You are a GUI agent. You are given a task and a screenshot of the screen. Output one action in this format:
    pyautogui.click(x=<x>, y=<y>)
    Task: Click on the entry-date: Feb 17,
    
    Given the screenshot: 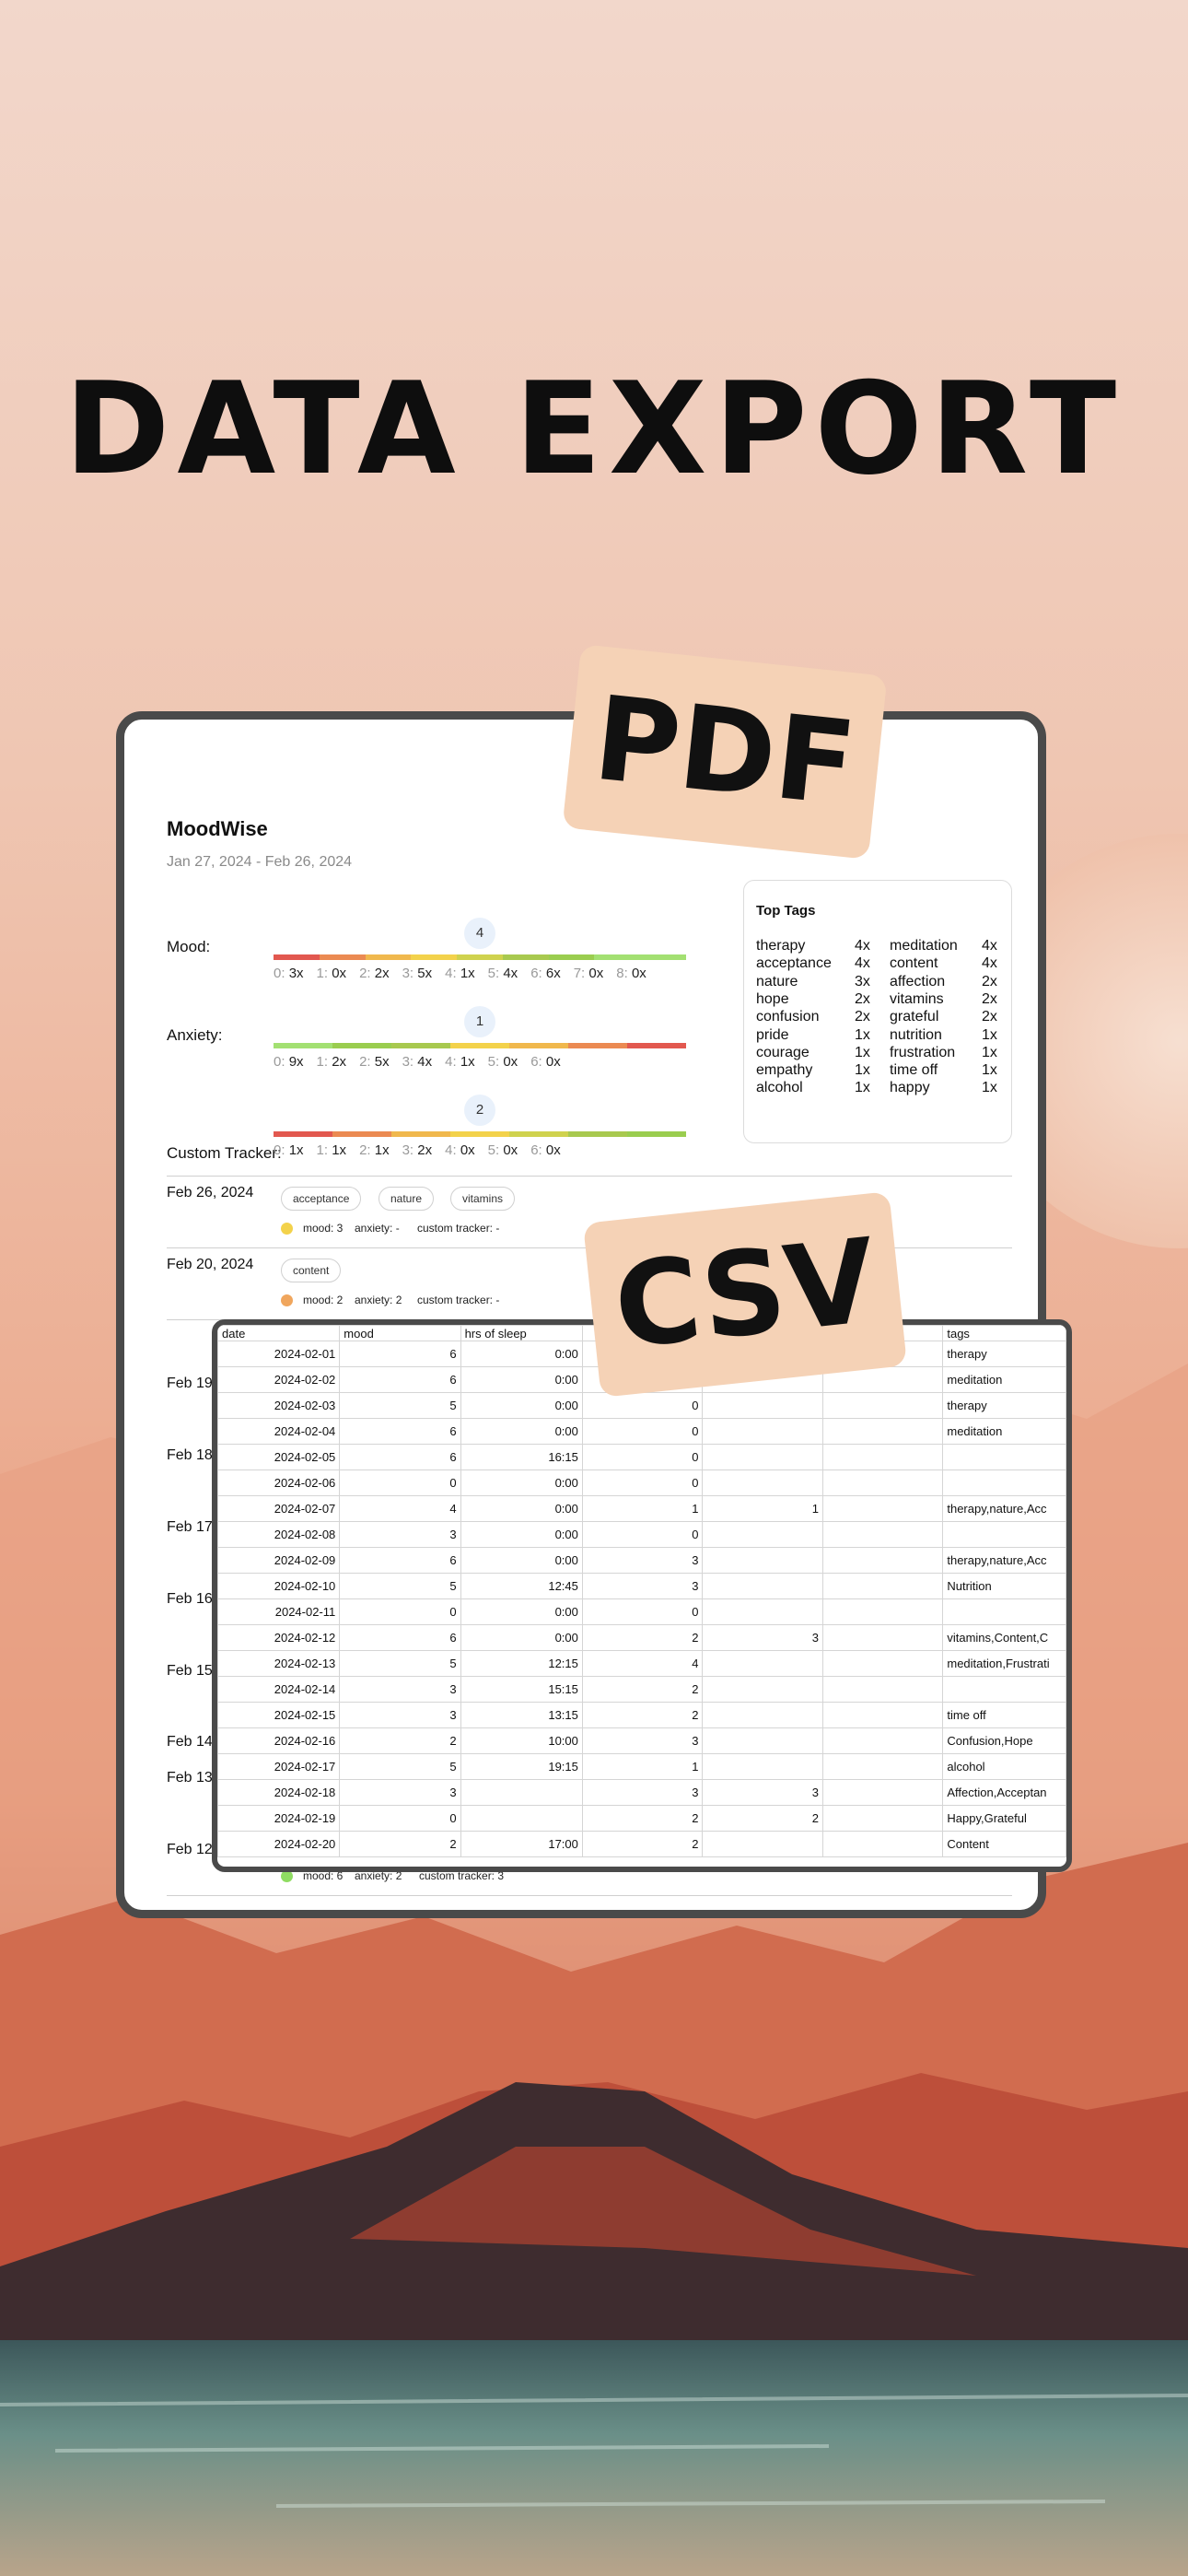 What is the action you would take?
    pyautogui.click(x=192, y=1527)
    